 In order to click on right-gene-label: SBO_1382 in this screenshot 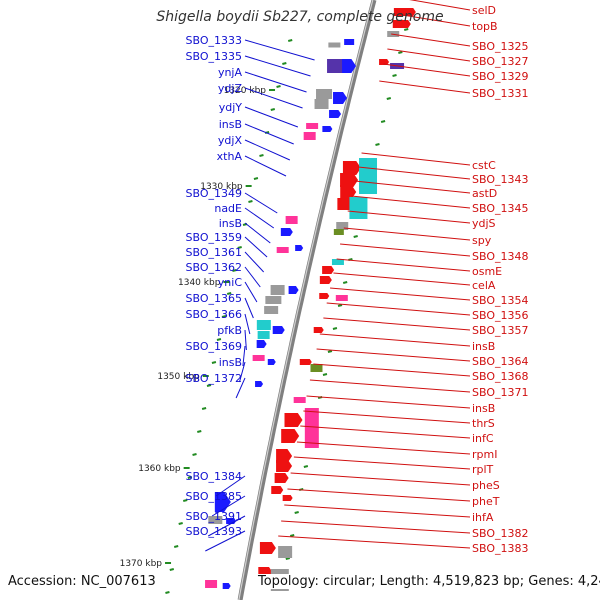, I will do `click(500, 533)`.